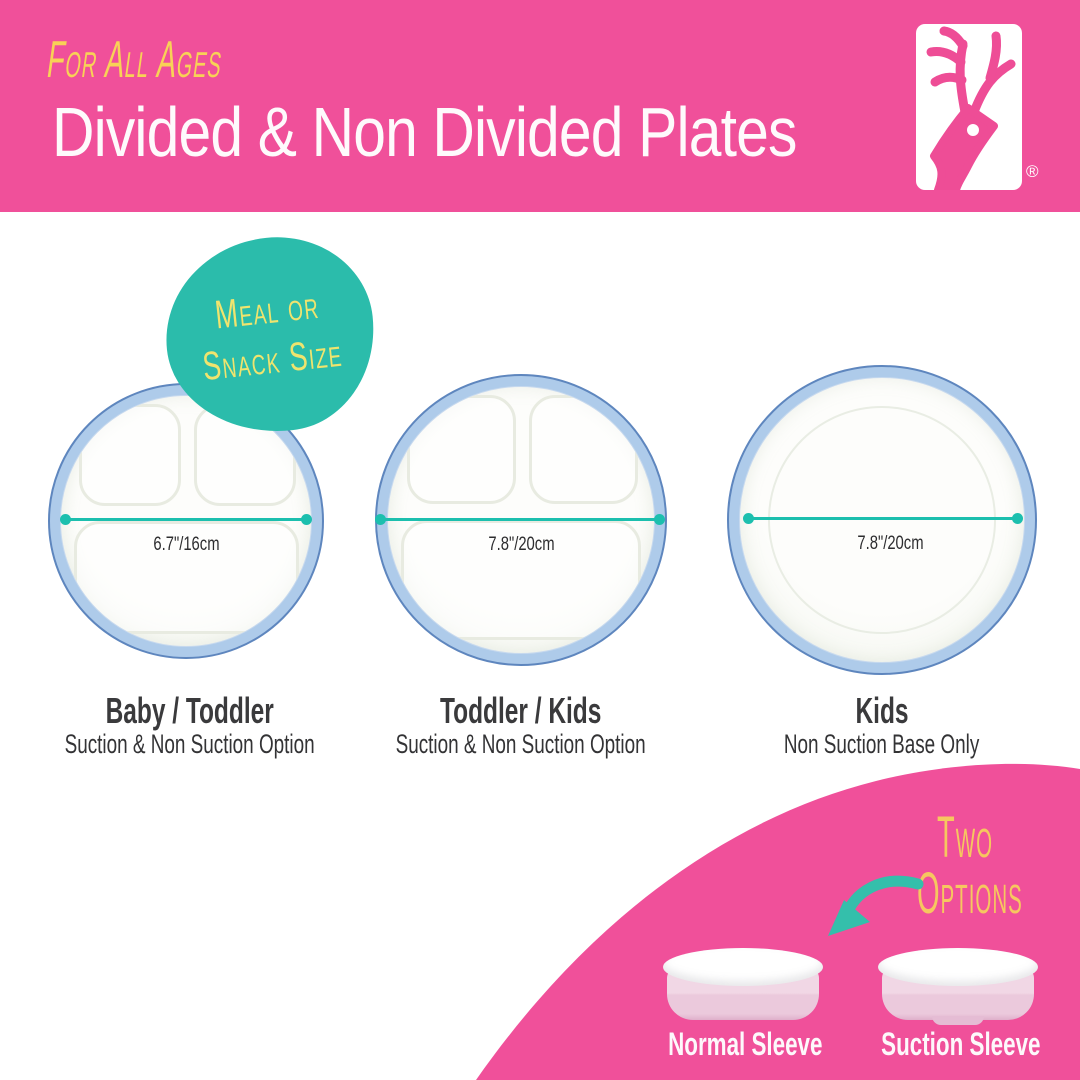 The width and height of the screenshot is (1080, 1080). I want to click on normal-sleeve-plate, so click(743, 986).